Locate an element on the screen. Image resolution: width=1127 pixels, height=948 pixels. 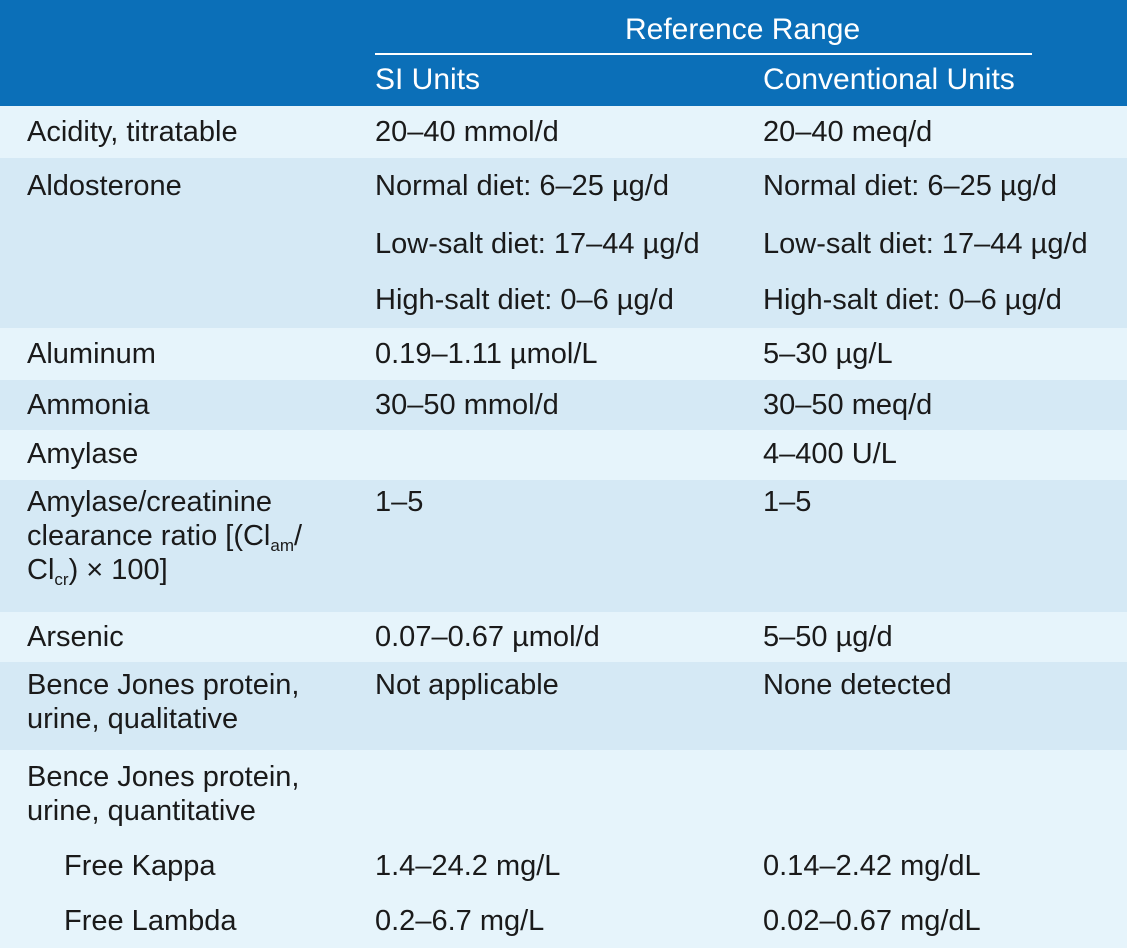
conventional-value: 5–50 µg/d is located at coordinates (828, 637).